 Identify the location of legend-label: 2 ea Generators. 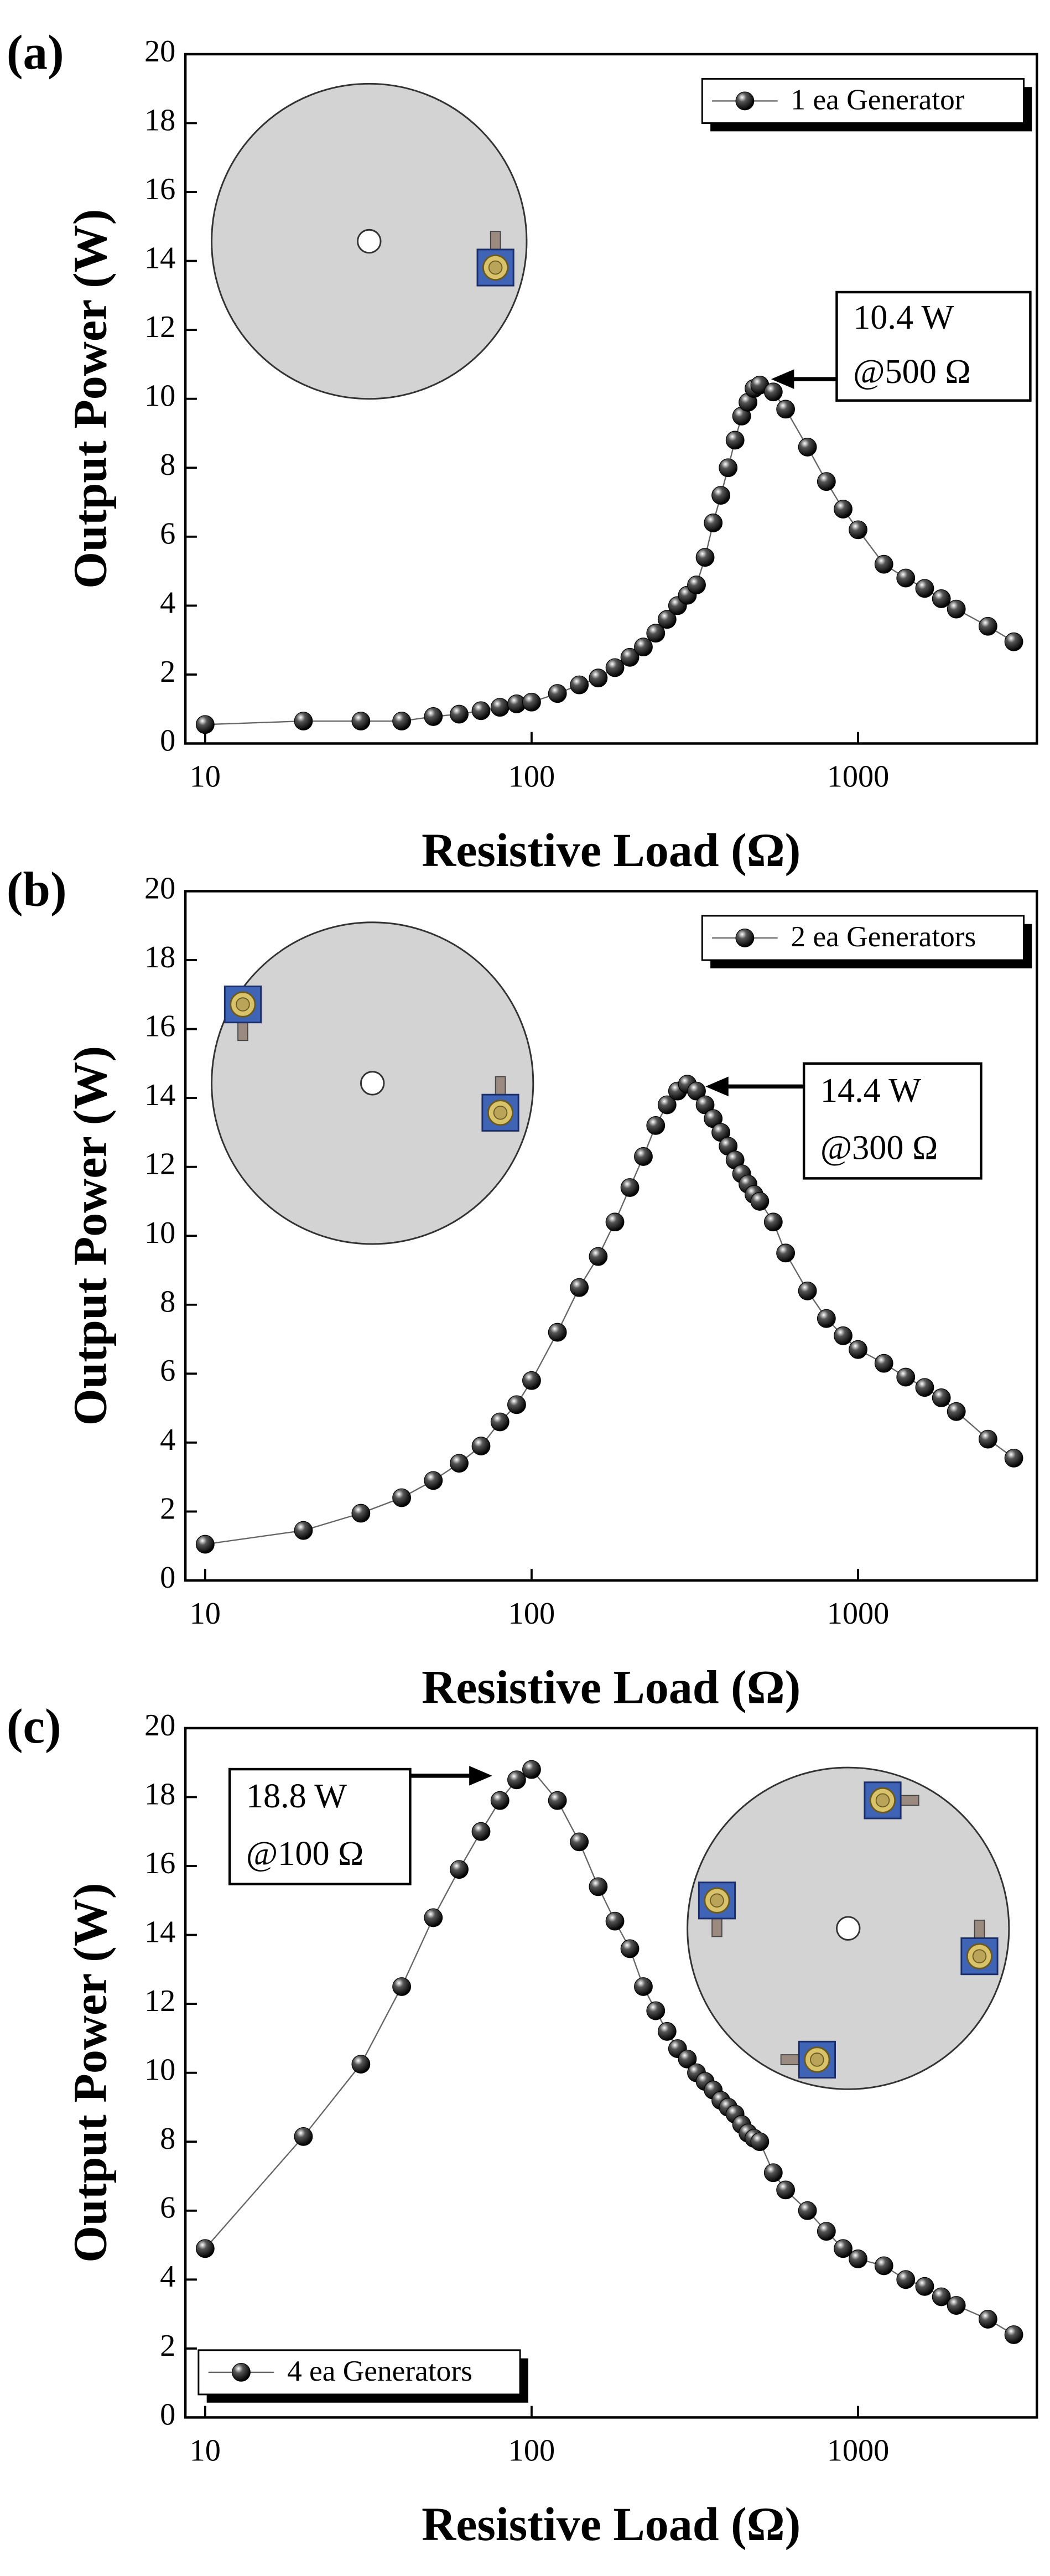
(884, 936).